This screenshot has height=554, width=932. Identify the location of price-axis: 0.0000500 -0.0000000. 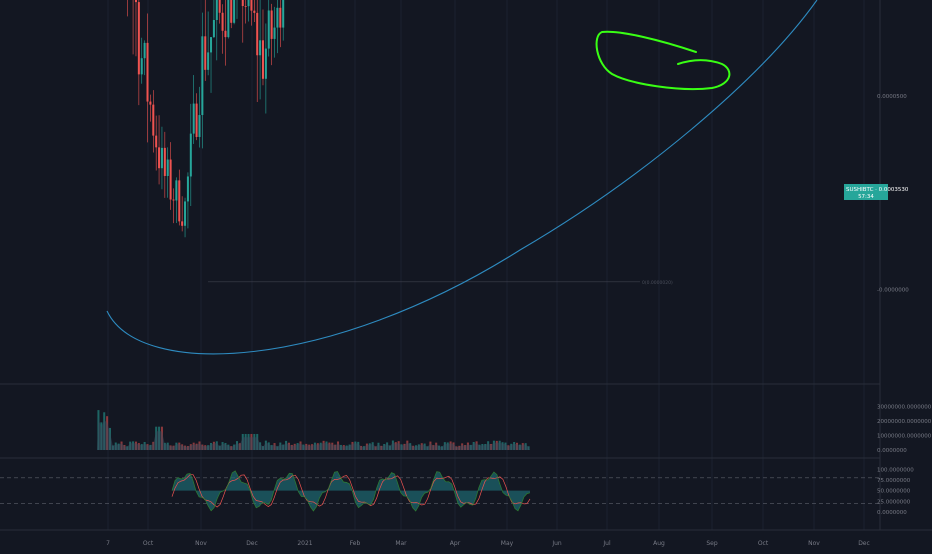
(893, 194).